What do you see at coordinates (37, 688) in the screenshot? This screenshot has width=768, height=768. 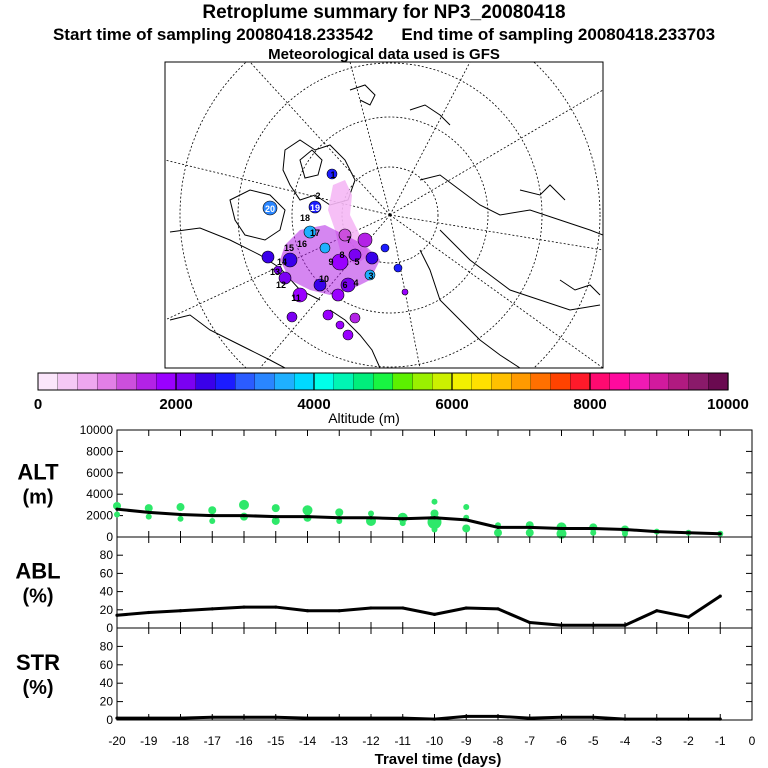 I see `panel-unit-str: (%)` at bounding box center [37, 688].